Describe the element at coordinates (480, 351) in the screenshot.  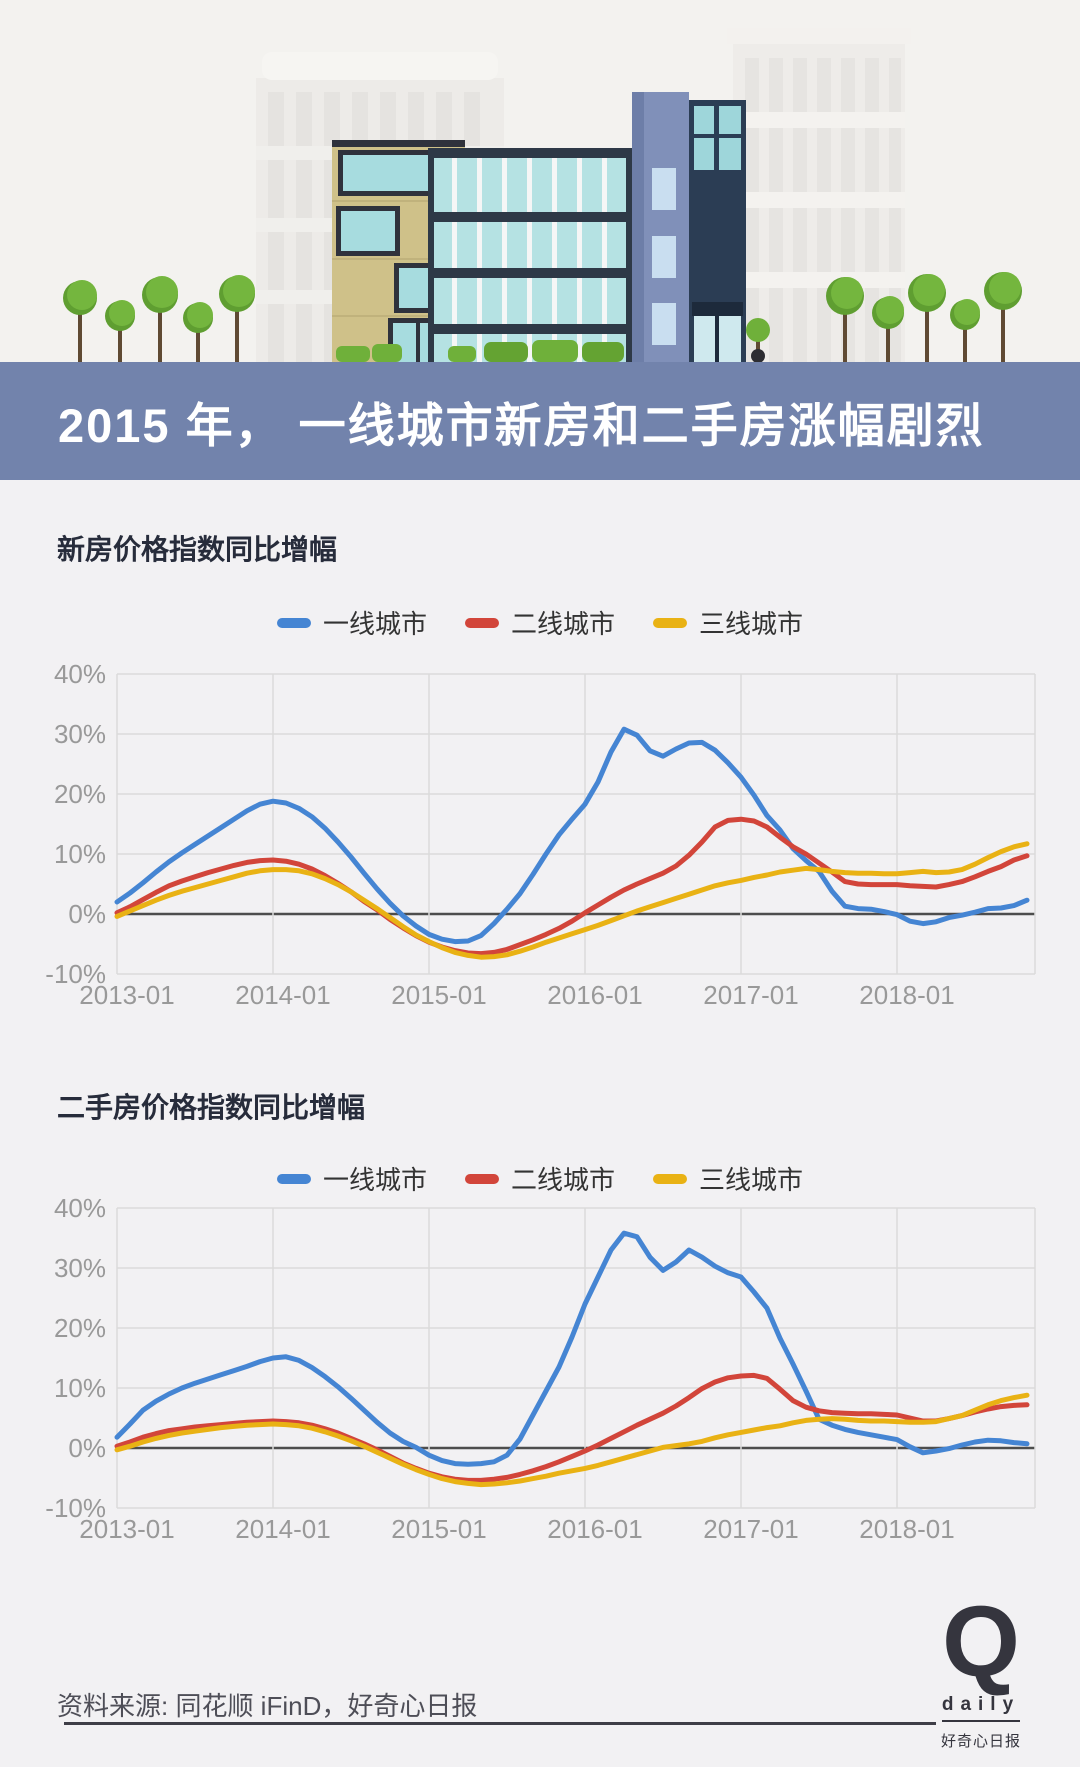
I see `bushes` at that location.